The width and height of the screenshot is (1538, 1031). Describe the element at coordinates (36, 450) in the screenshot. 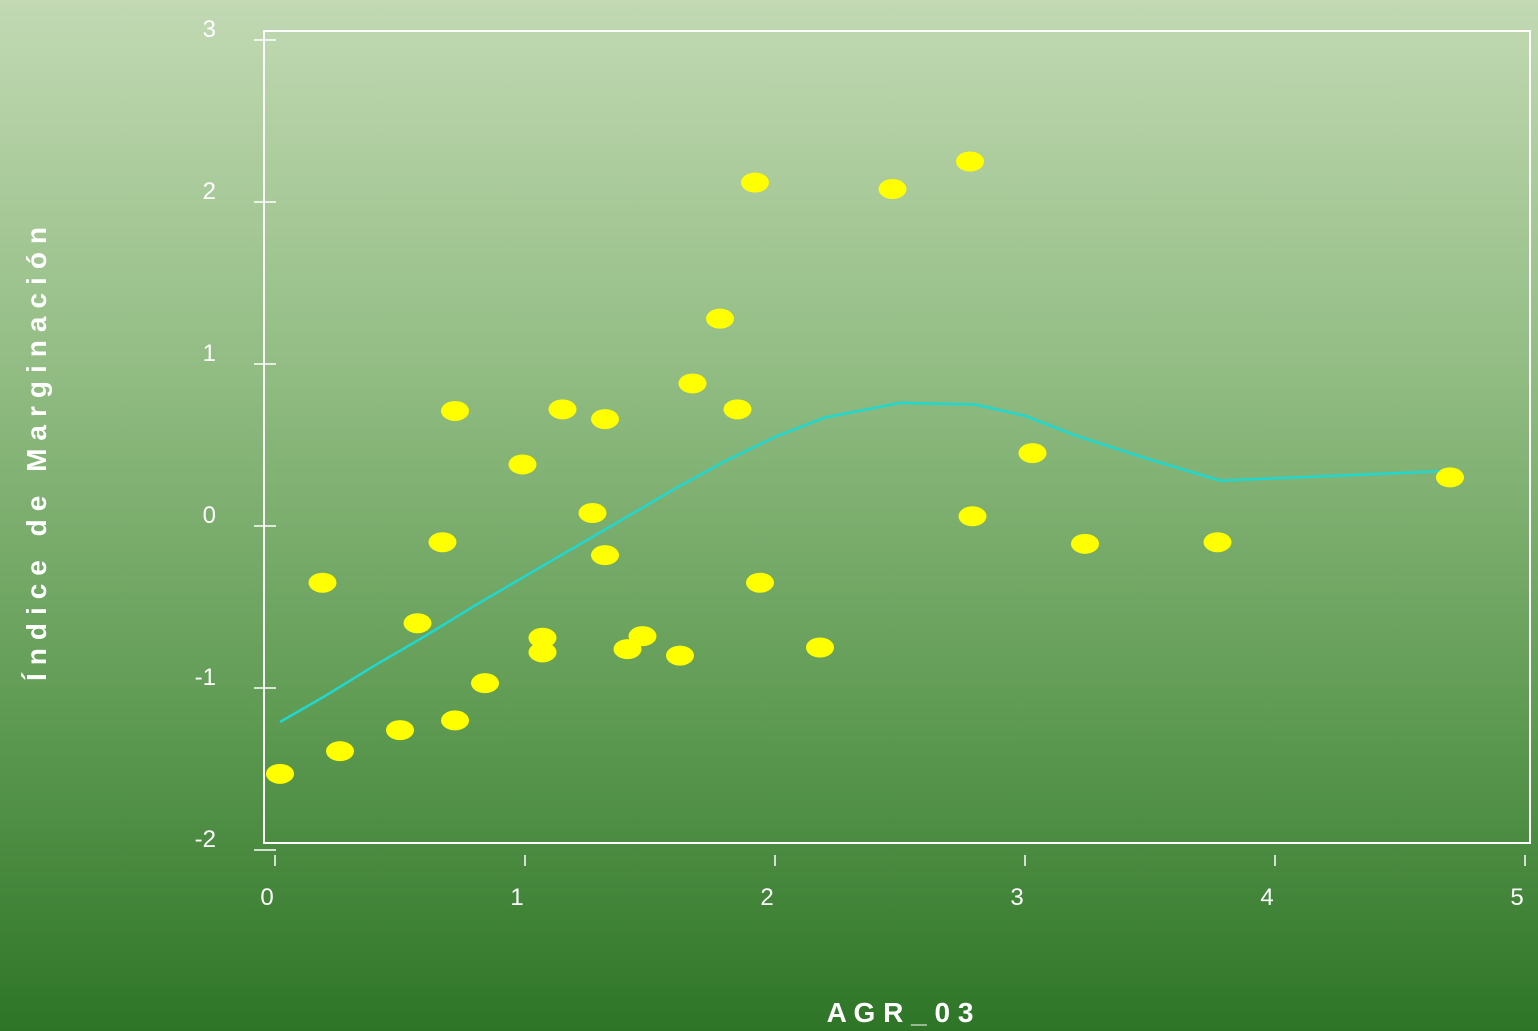

I see `y-axis-title: Índice de Marginación` at that location.